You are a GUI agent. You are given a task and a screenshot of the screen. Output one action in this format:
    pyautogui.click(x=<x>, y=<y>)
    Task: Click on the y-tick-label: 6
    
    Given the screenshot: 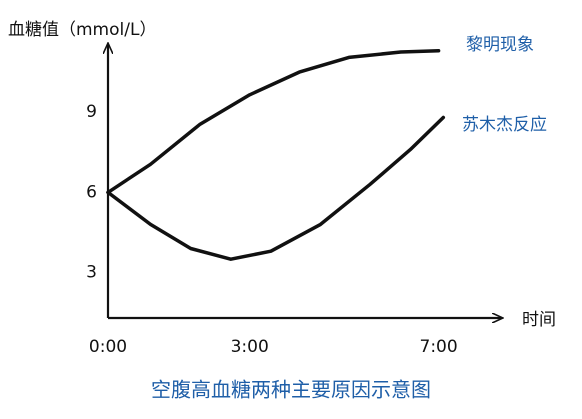 What is the action you would take?
    pyautogui.click(x=91, y=192)
    